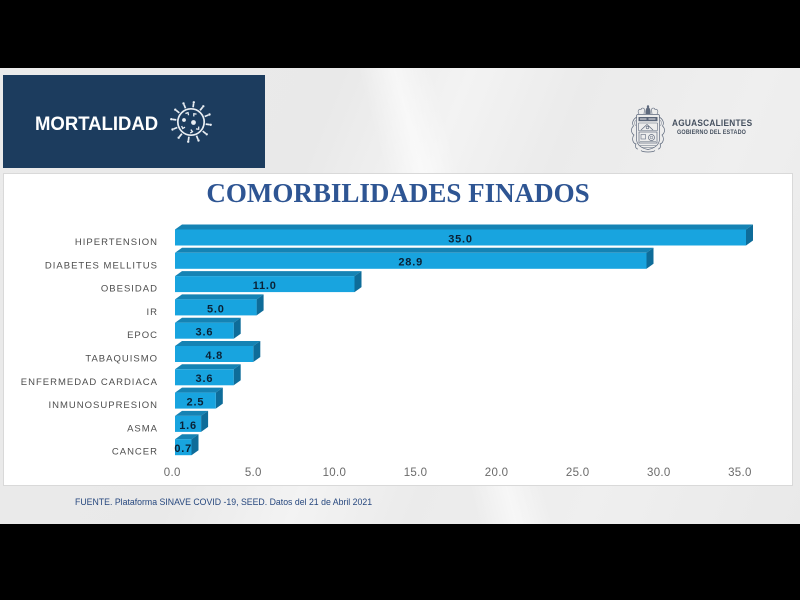 This screenshot has width=800, height=600. What do you see at coordinates (497, 473) in the screenshot?
I see `svg-text: 20.0` at bounding box center [497, 473].